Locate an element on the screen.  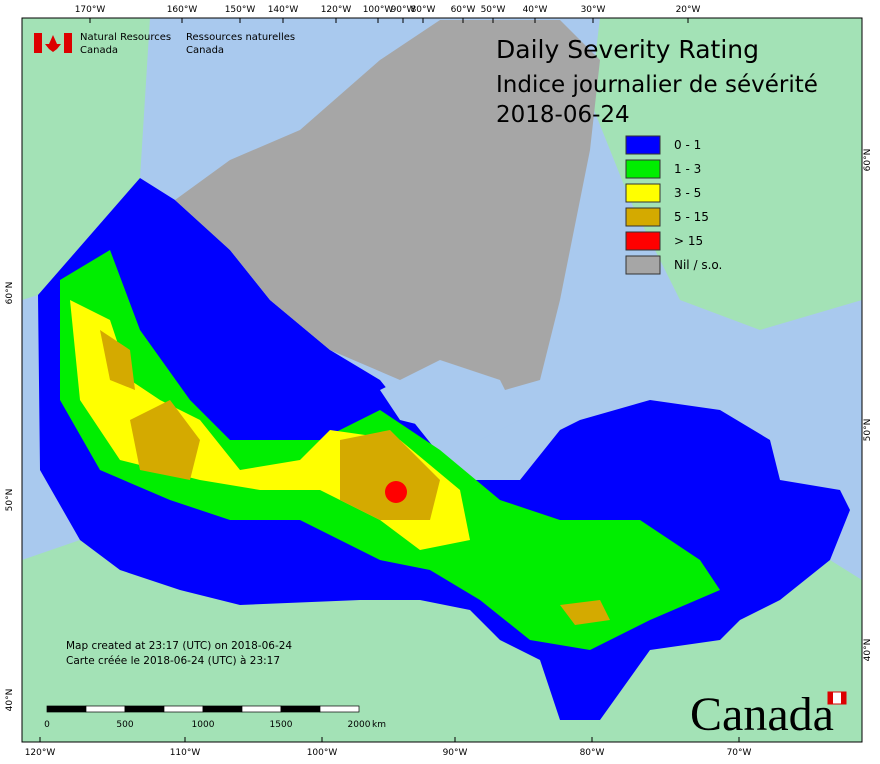
axis-label: 110°W is located at coordinates (185, 753).